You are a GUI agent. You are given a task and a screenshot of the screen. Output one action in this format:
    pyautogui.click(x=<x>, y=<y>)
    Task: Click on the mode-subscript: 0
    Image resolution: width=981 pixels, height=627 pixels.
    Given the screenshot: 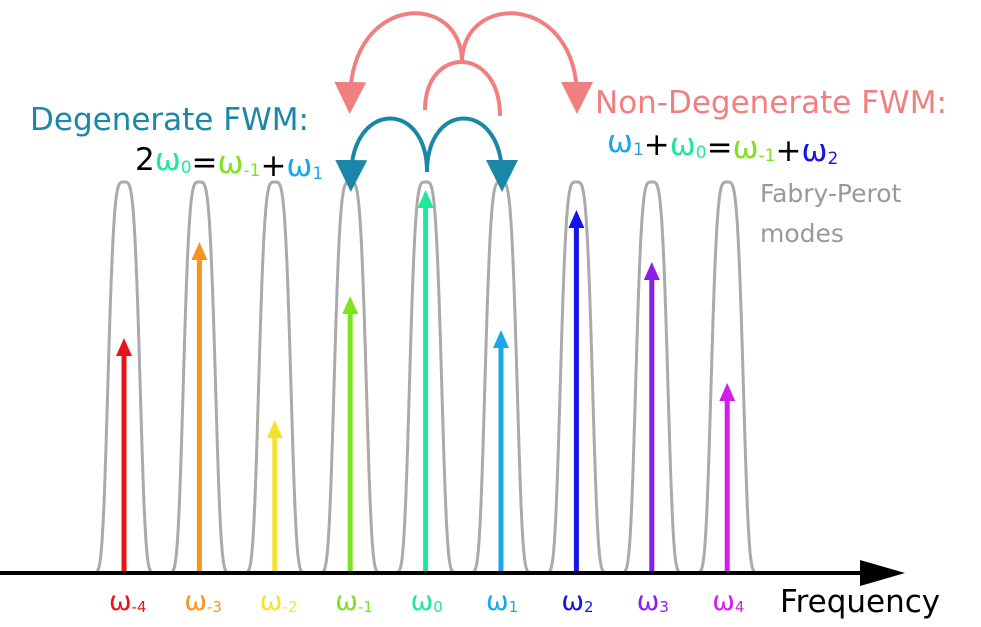 What is the action you would take?
    pyautogui.click(x=438, y=607)
    